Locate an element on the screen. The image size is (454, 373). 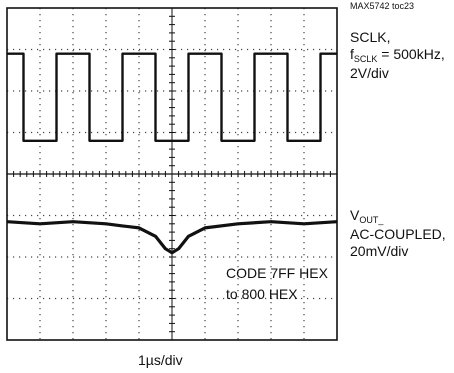
sclk-channel-label: SCLK, fSCLK = 500kHz, 2V/div is located at coordinates (397, 55).